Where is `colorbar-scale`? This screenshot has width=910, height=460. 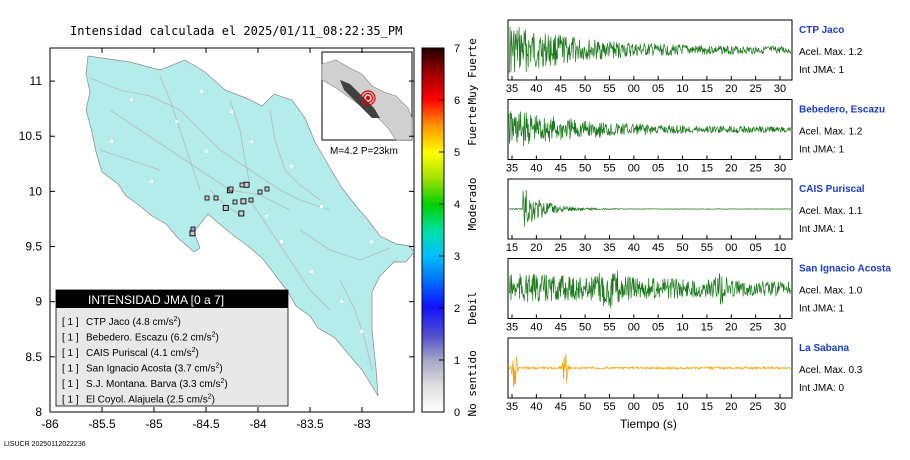 colorbar-scale is located at coordinates (433, 230).